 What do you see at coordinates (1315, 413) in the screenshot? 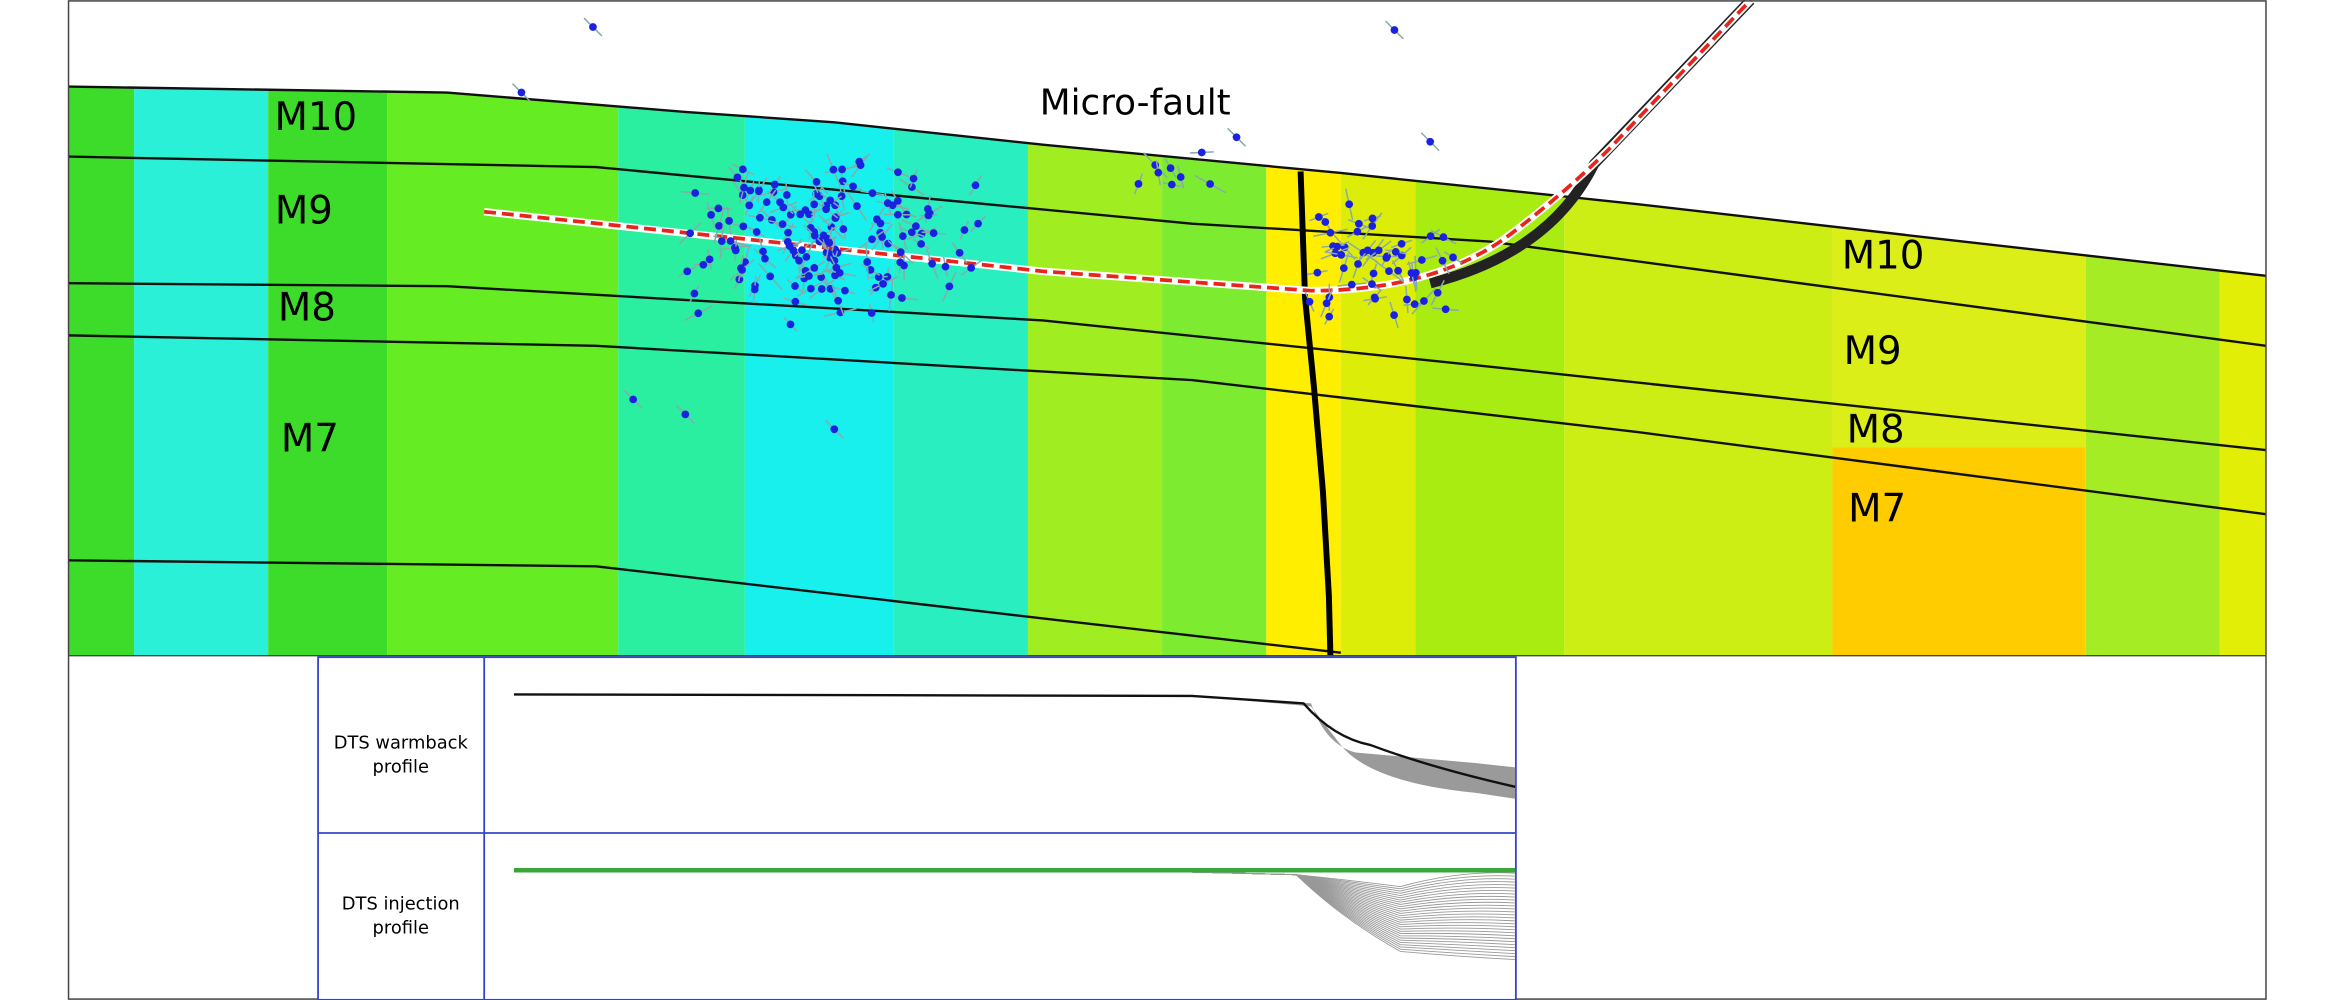
I see `fault` at bounding box center [1315, 413].